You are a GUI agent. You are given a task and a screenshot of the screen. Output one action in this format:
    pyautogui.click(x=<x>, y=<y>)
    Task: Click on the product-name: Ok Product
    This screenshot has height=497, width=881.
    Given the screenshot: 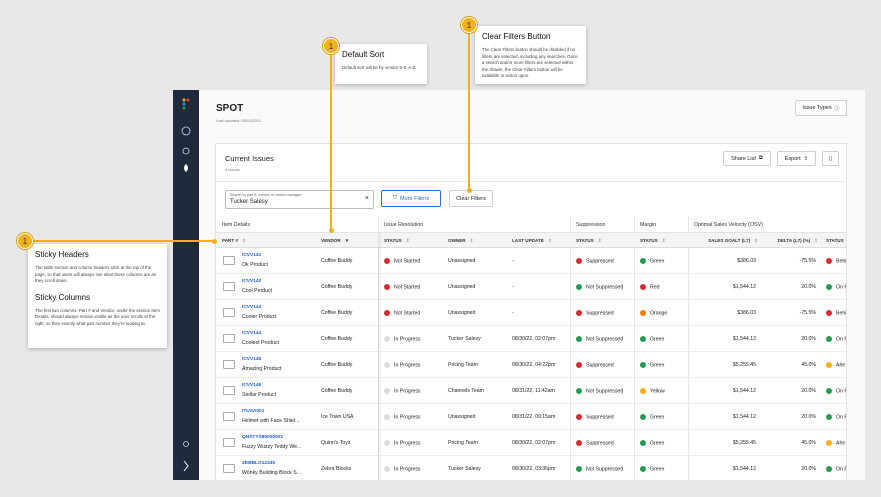 What is the action you would take?
    pyautogui.click(x=255, y=265)
    